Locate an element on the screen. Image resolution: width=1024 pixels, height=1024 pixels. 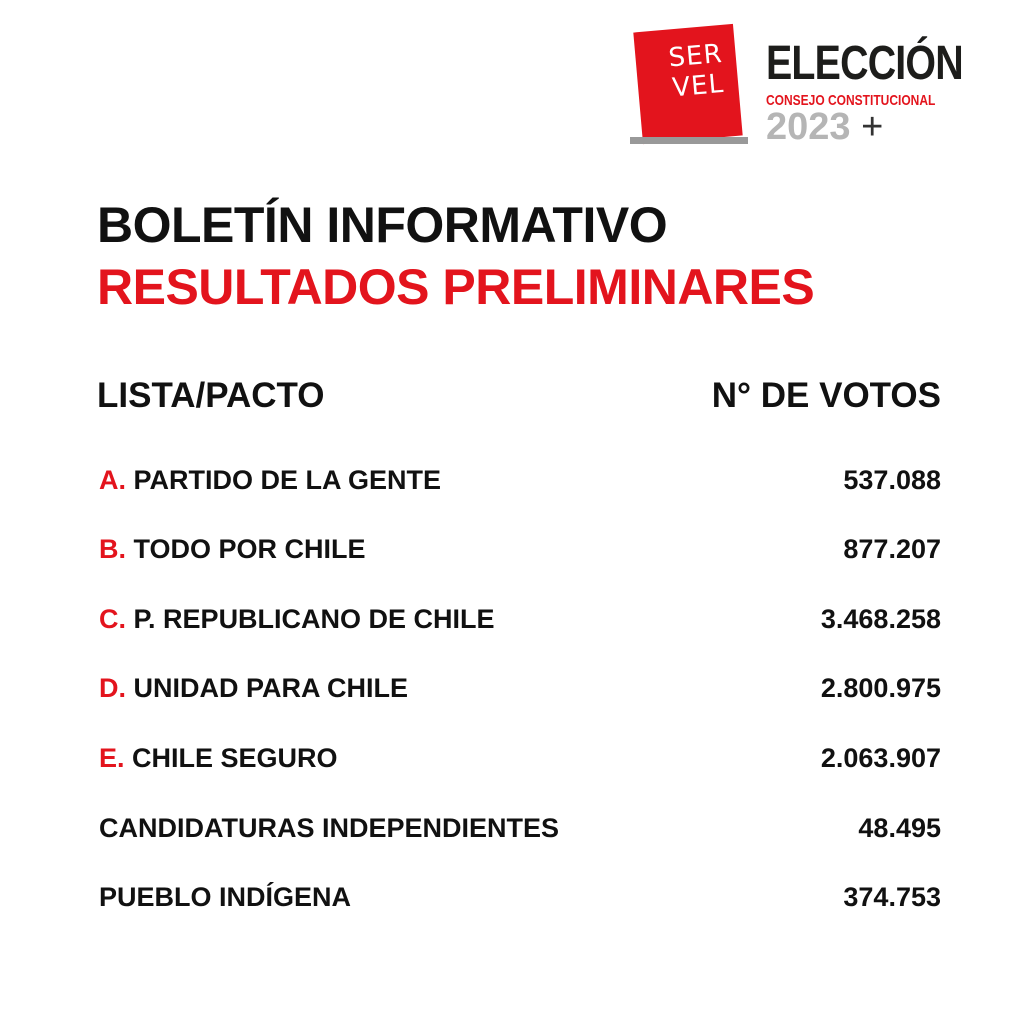
vote-count: 3.468.258 is located at coordinates (880, 618).